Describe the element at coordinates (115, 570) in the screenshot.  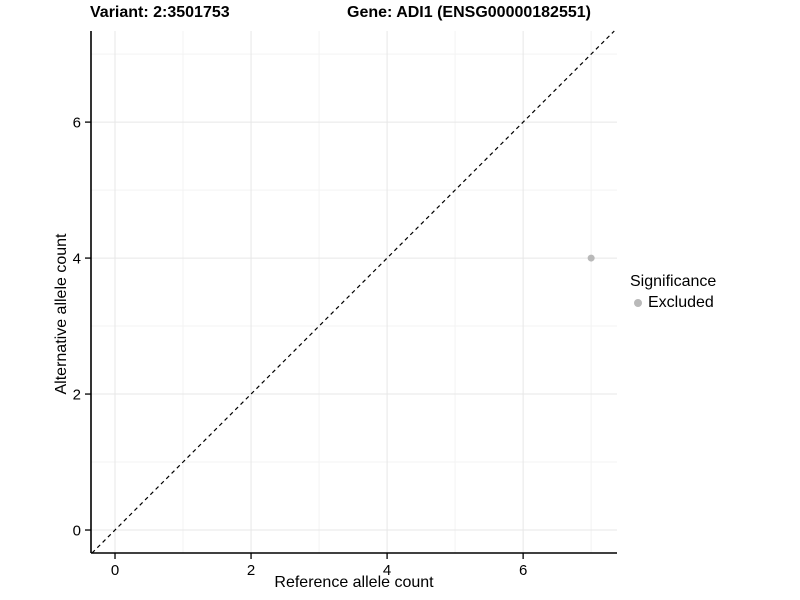
I see `x-tick-label: 0` at that location.